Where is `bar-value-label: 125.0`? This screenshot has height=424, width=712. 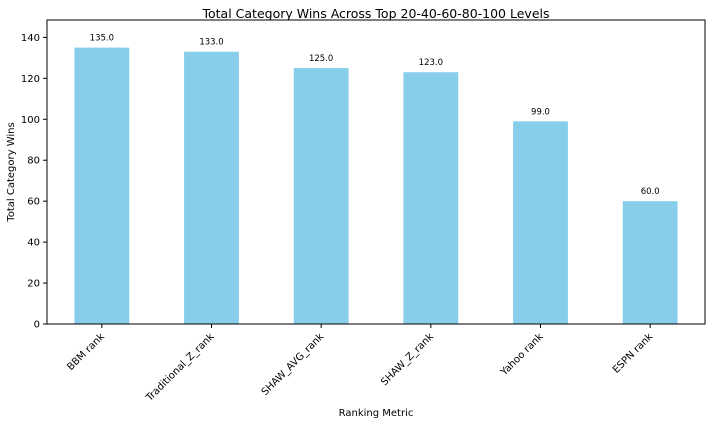 bar-value-label: 125.0 is located at coordinates (321, 59).